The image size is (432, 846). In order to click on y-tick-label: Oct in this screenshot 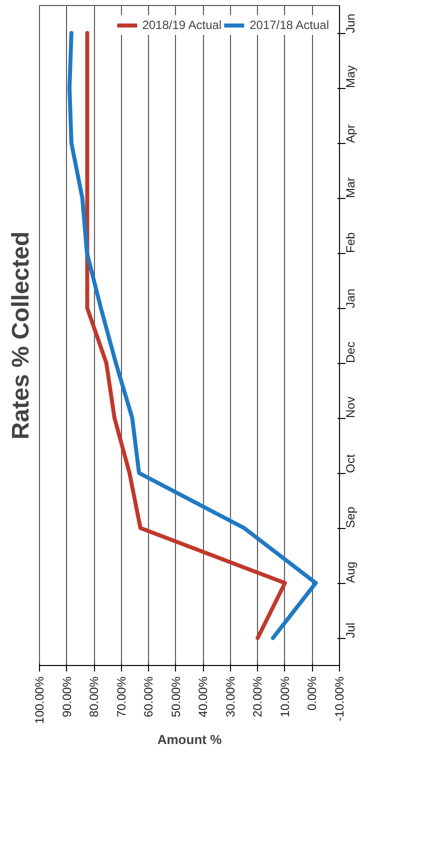, I will do `click(351, 463)`.